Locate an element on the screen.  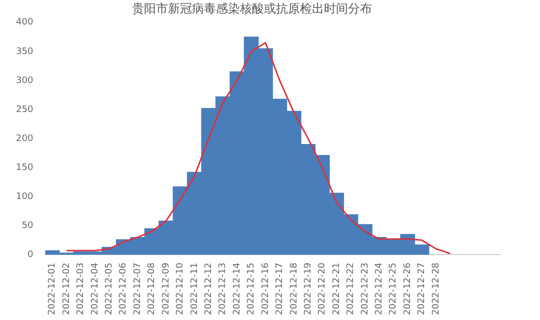
y-tick-label: 50 is located at coordinates (28, 226).